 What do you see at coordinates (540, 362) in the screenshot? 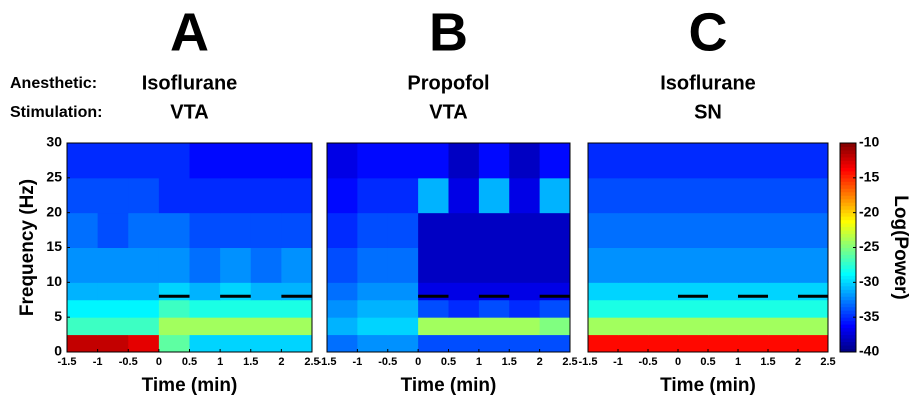
I see `x-tick-label: 2` at bounding box center [540, 362].